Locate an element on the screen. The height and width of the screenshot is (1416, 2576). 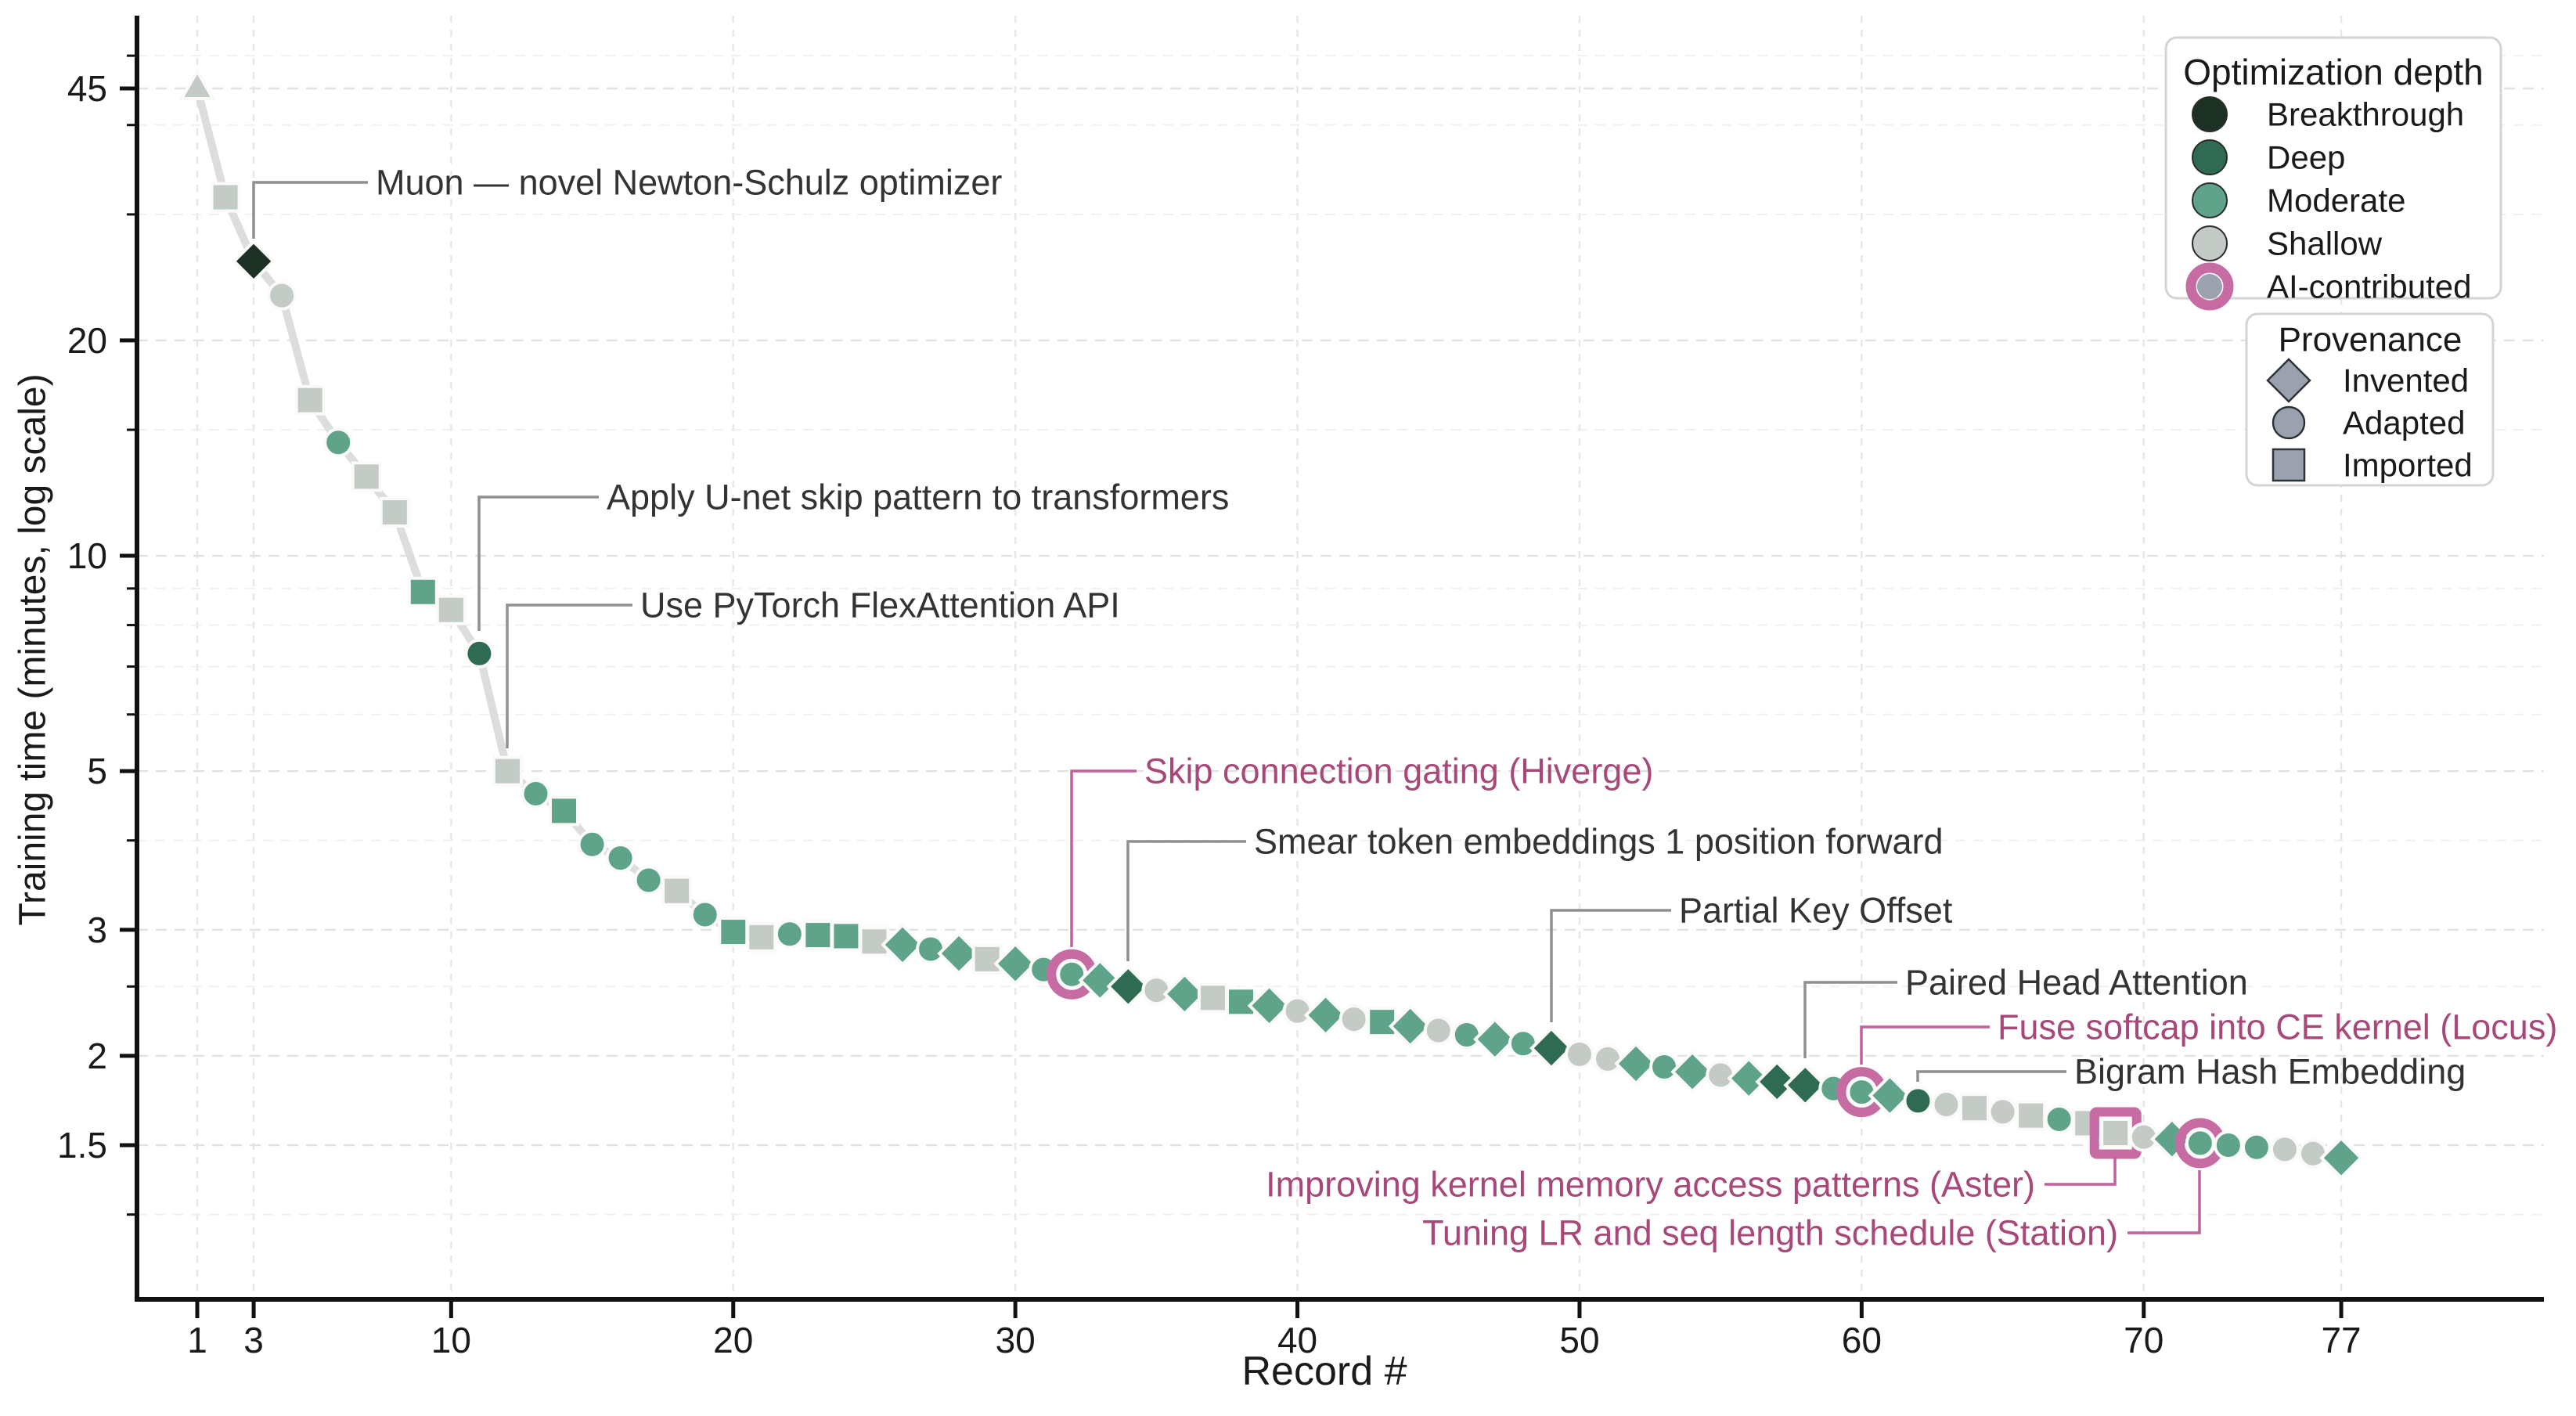
annotation-label: Muon — novel Newton-Schulz optimizer is located at coordinates (689, 183).